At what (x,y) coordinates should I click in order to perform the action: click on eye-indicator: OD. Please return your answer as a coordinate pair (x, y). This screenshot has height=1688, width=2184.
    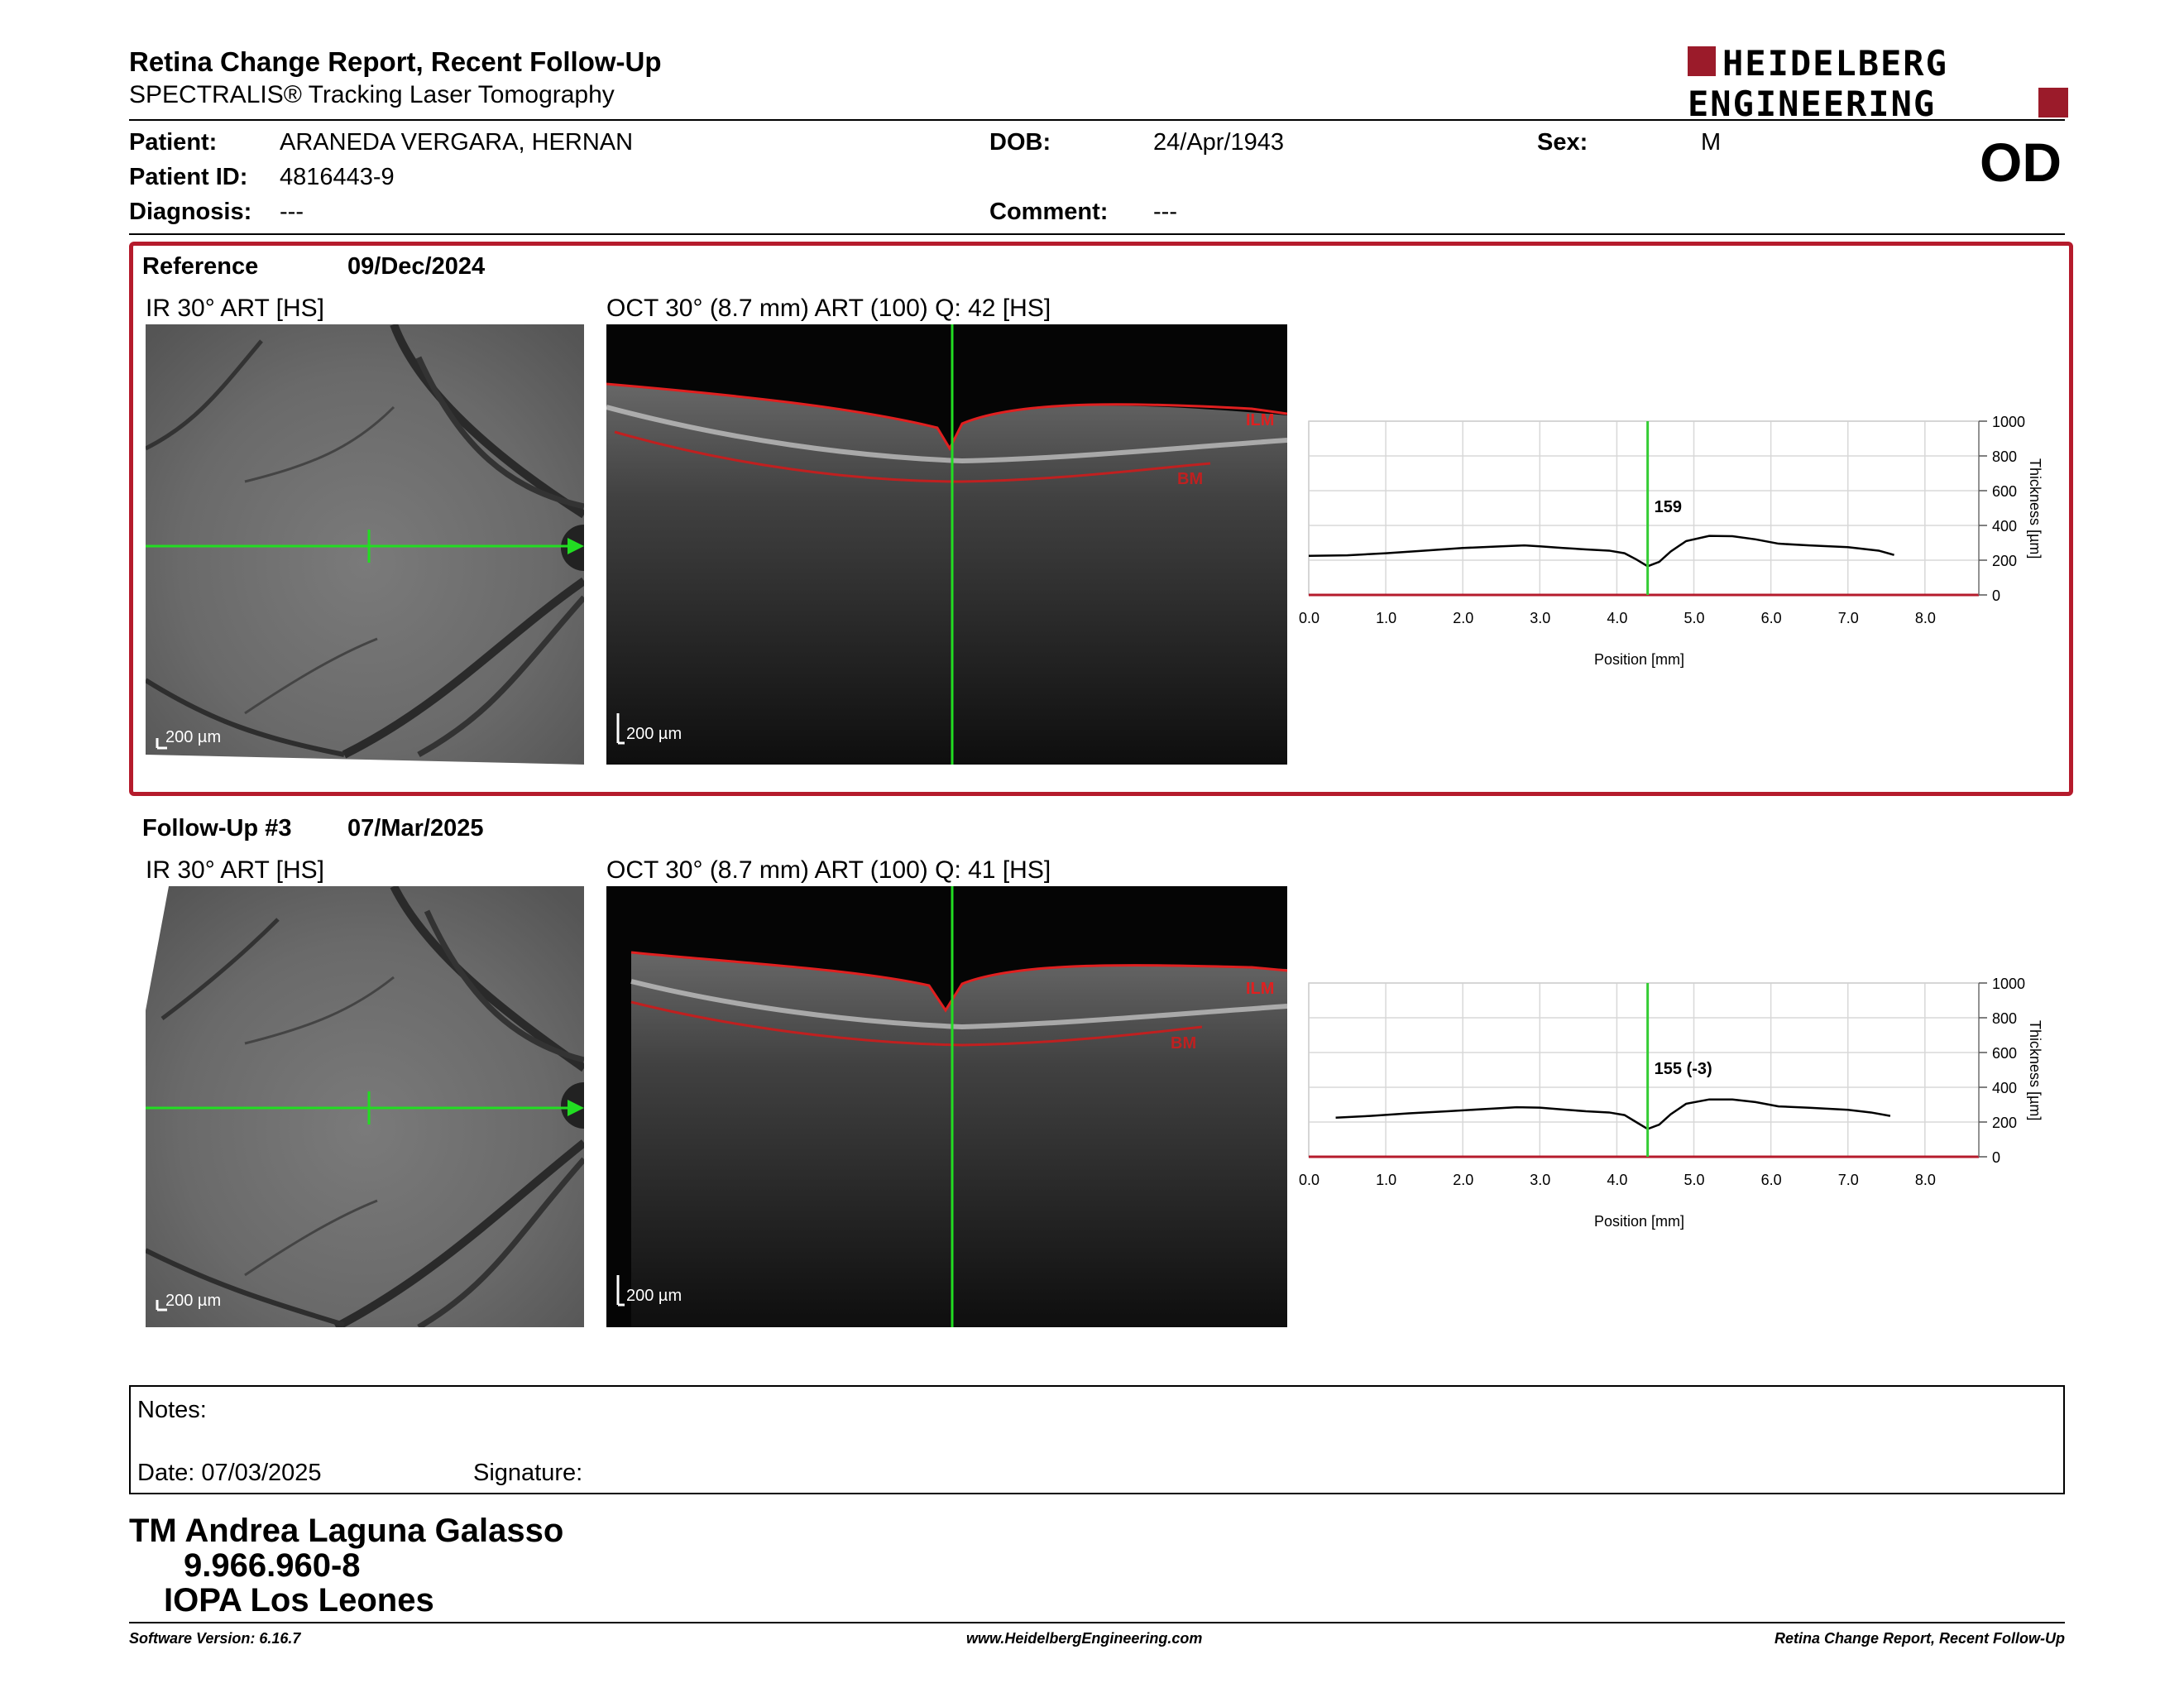
    Looking at the image, I should click on (2021, 162).